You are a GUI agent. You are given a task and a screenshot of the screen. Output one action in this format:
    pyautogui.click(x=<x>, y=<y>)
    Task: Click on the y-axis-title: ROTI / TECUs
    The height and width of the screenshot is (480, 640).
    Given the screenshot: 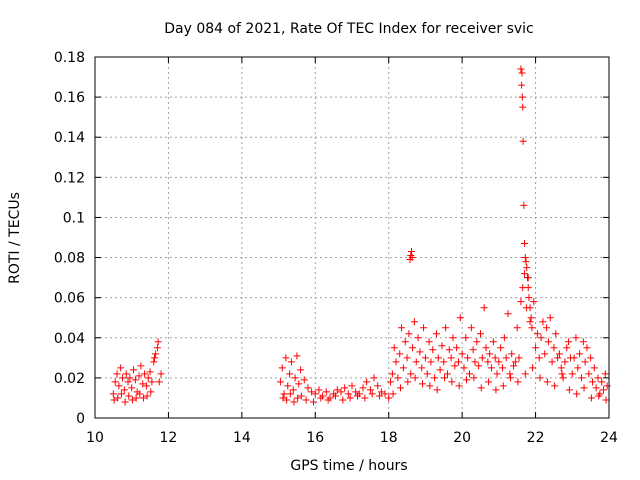 What is the action you would take?
    pyautogui.click(x=15, y=238)
    